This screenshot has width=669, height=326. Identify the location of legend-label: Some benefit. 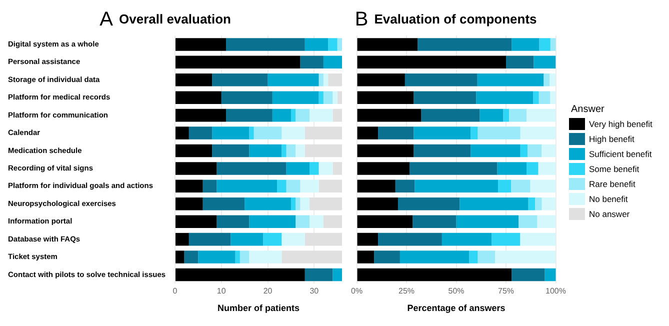
(614, 169).